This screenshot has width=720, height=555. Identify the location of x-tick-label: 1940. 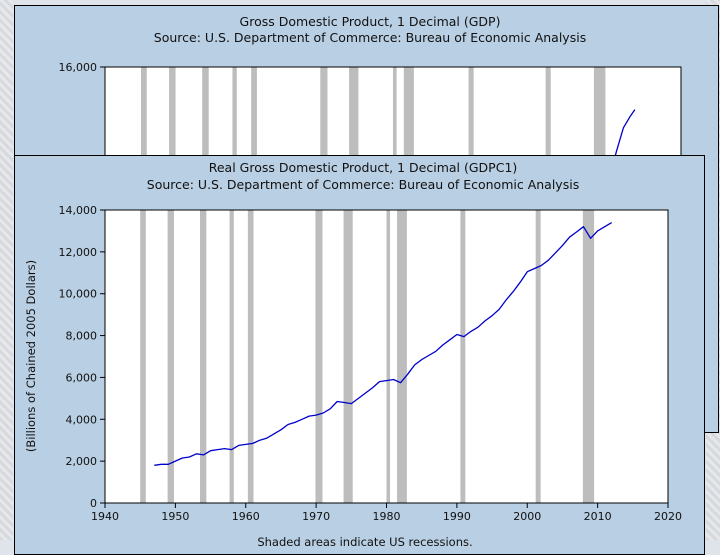
(105, 516).